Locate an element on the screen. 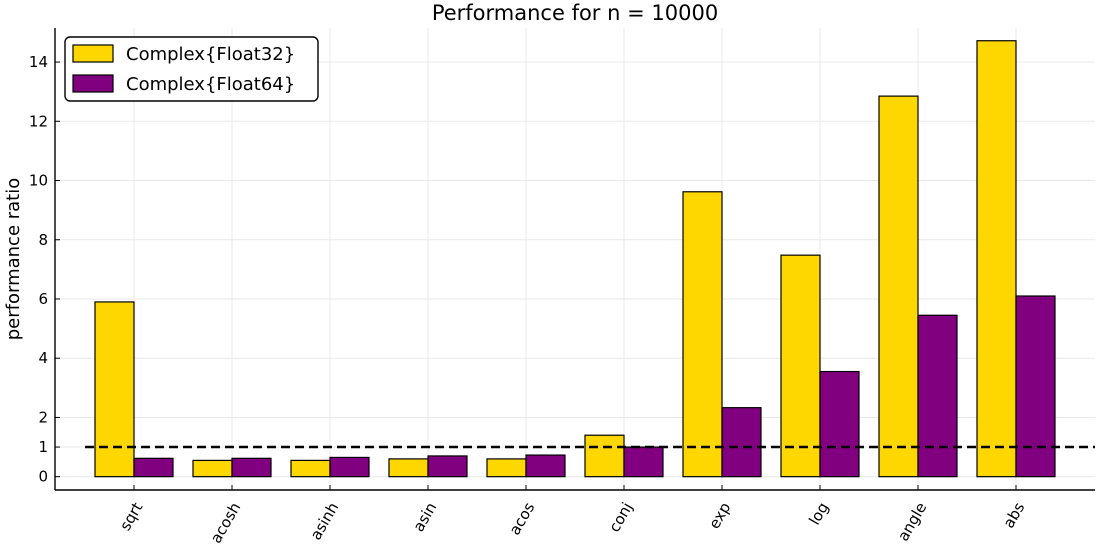 Image resolution: width=1100 pixels, height=554 pixels. bar-sqrt-float64 is located at coordinates (153, 467).